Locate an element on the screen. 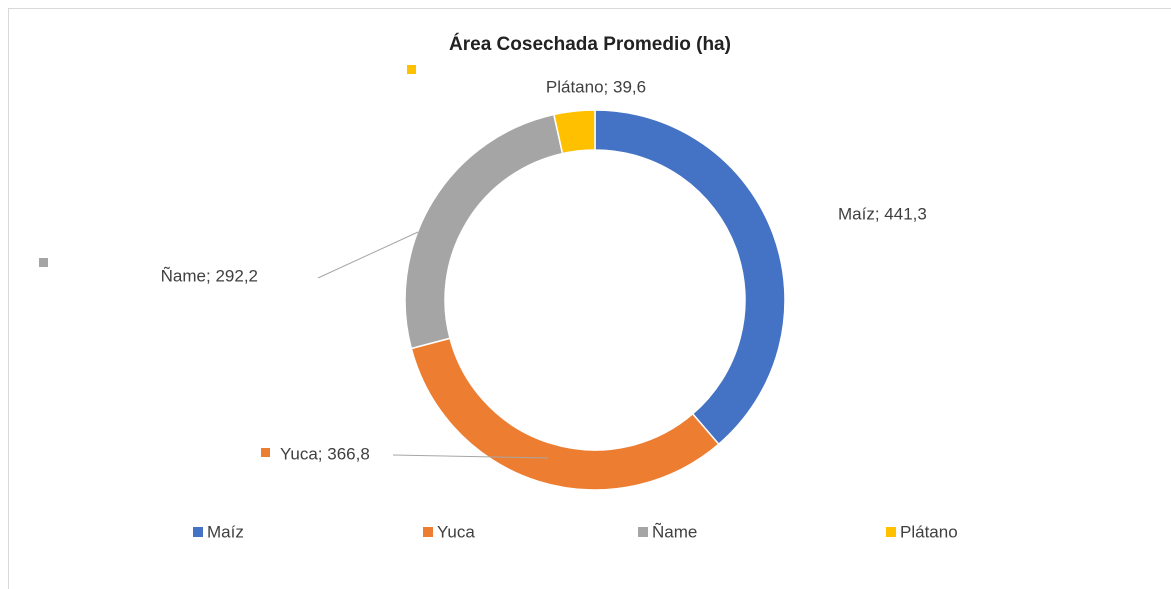 This screenshot has width=1171, height=589. legend-label: Plátano is located at coordinates (929, 531).